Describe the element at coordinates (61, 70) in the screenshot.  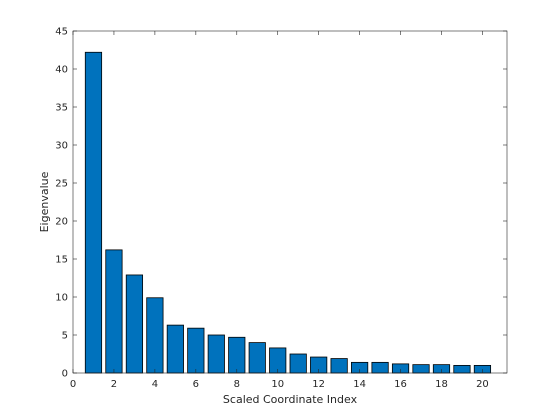
I see `y-tick-label-40: 40` at that location.